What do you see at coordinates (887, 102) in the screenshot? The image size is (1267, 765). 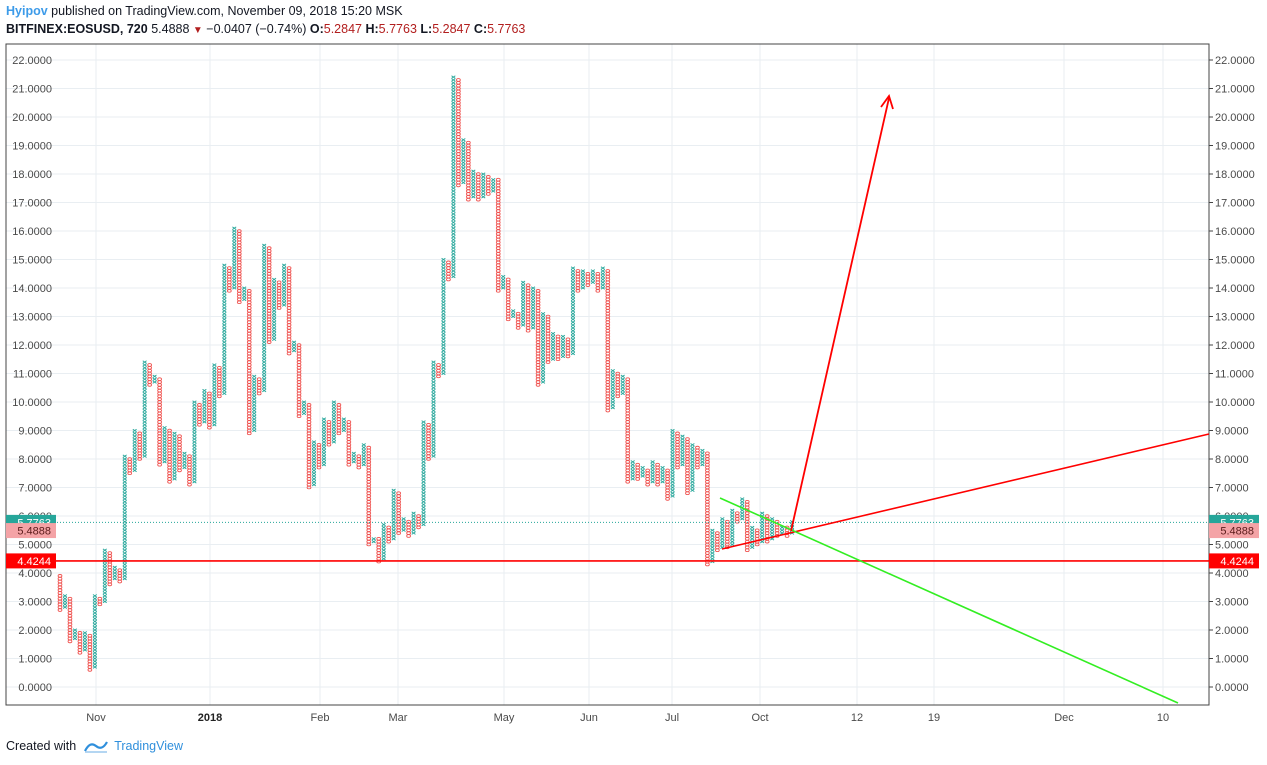 I see `arrow-head-icon` at bounding box center [887, 102].